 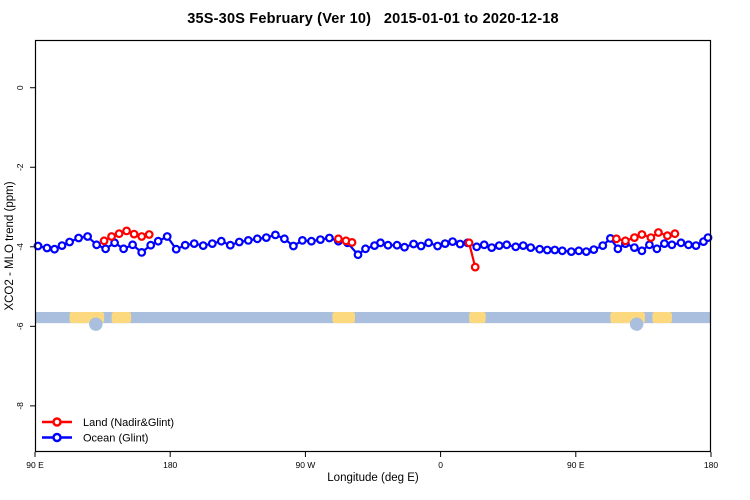 I want to click on y-tick-label: 0, so click(x=20, y=87).